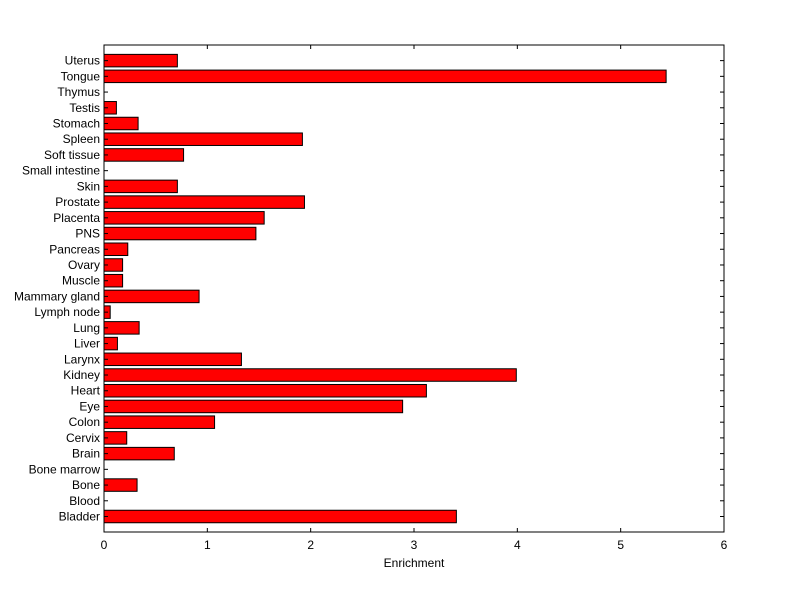 This screenshot has height=599, width=800. I want to click on y-tick-label: PNS, so click(87, 234).